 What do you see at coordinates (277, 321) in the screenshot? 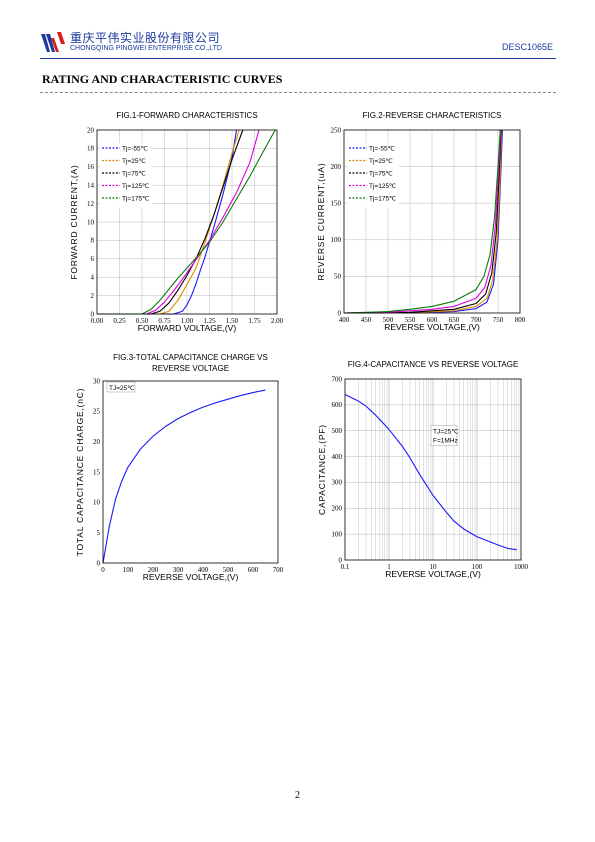
I see `x-tick-label: 2.00` at bounding box center [277, 321].